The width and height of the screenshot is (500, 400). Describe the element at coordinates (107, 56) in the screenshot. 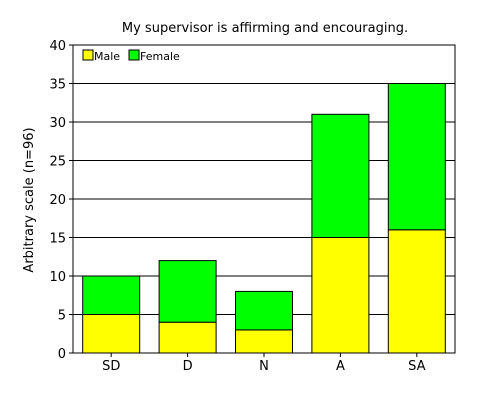

I see `legend-label-male: Male` at that location.